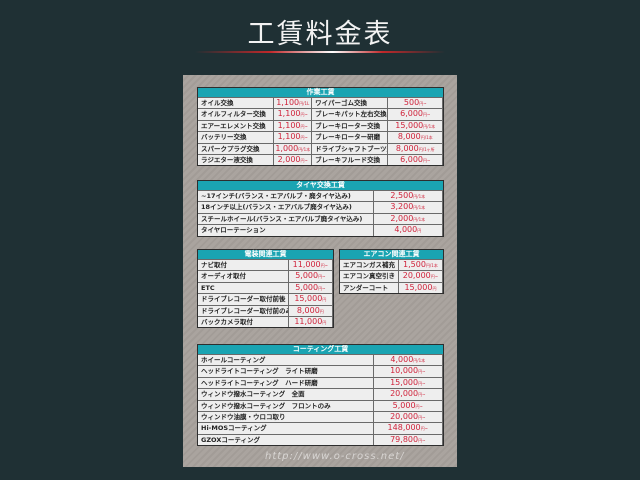 The image size is (640, 480). What do you see at coordinates (286, 417) in the screenshot?
I see `service-name: ウィンドウ油膜・ウロコ取り` at bounding box center [286, 417].